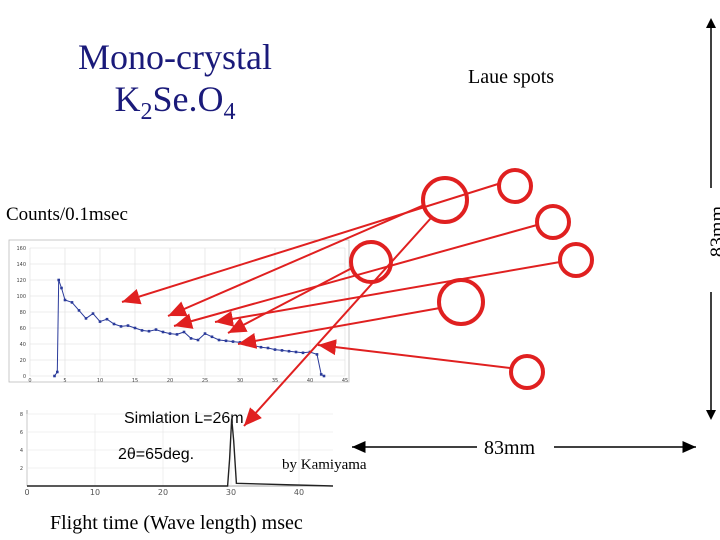  I want to click on laue-spots-label: Laue spots, so click(511, 77).